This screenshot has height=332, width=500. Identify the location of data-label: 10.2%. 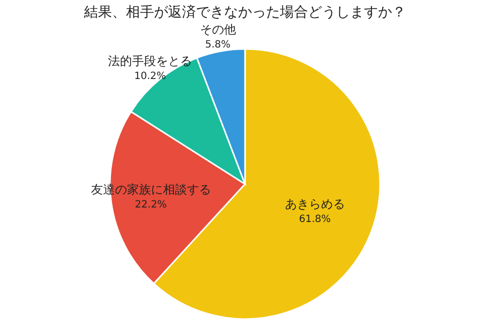
(150, 76).